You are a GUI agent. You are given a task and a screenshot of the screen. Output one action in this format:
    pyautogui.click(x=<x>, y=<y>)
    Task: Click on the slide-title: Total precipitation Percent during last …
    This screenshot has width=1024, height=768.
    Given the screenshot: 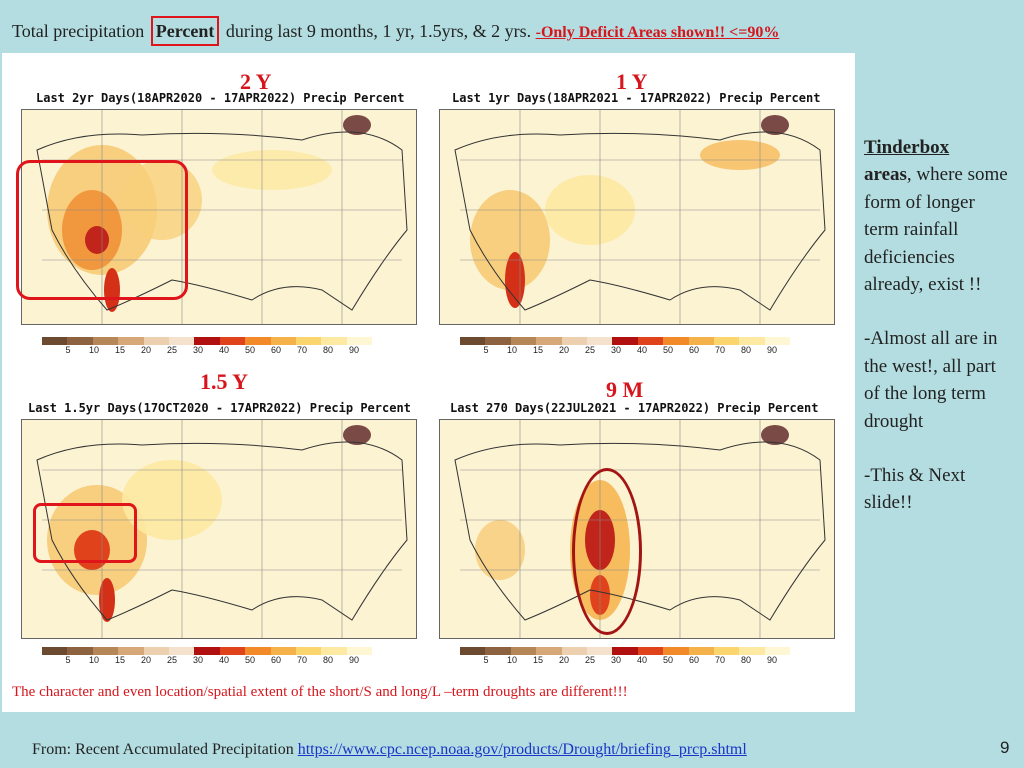 What is the action you would take?
    pyautogui.click(x=512, y=31)
    